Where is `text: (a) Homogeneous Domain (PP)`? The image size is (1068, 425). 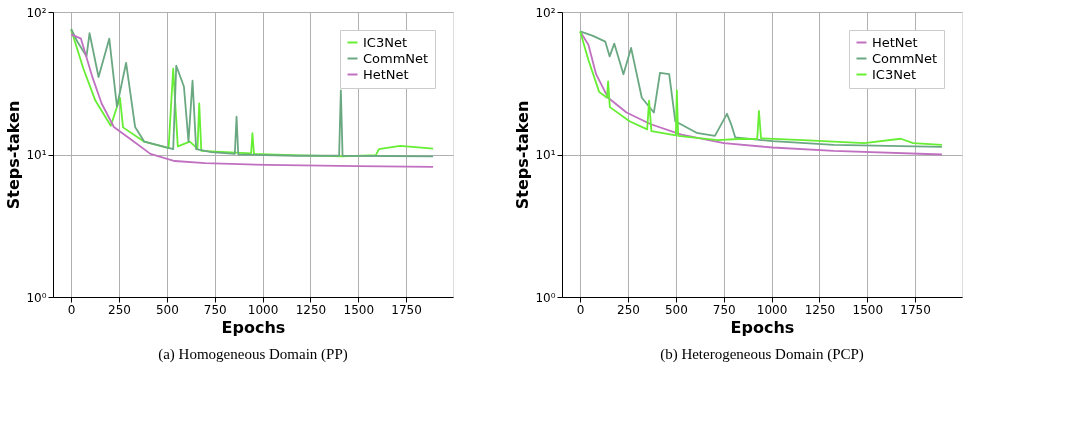
text: (a) Homogeneous Domain (PP) is located at coordinates (253, 354).